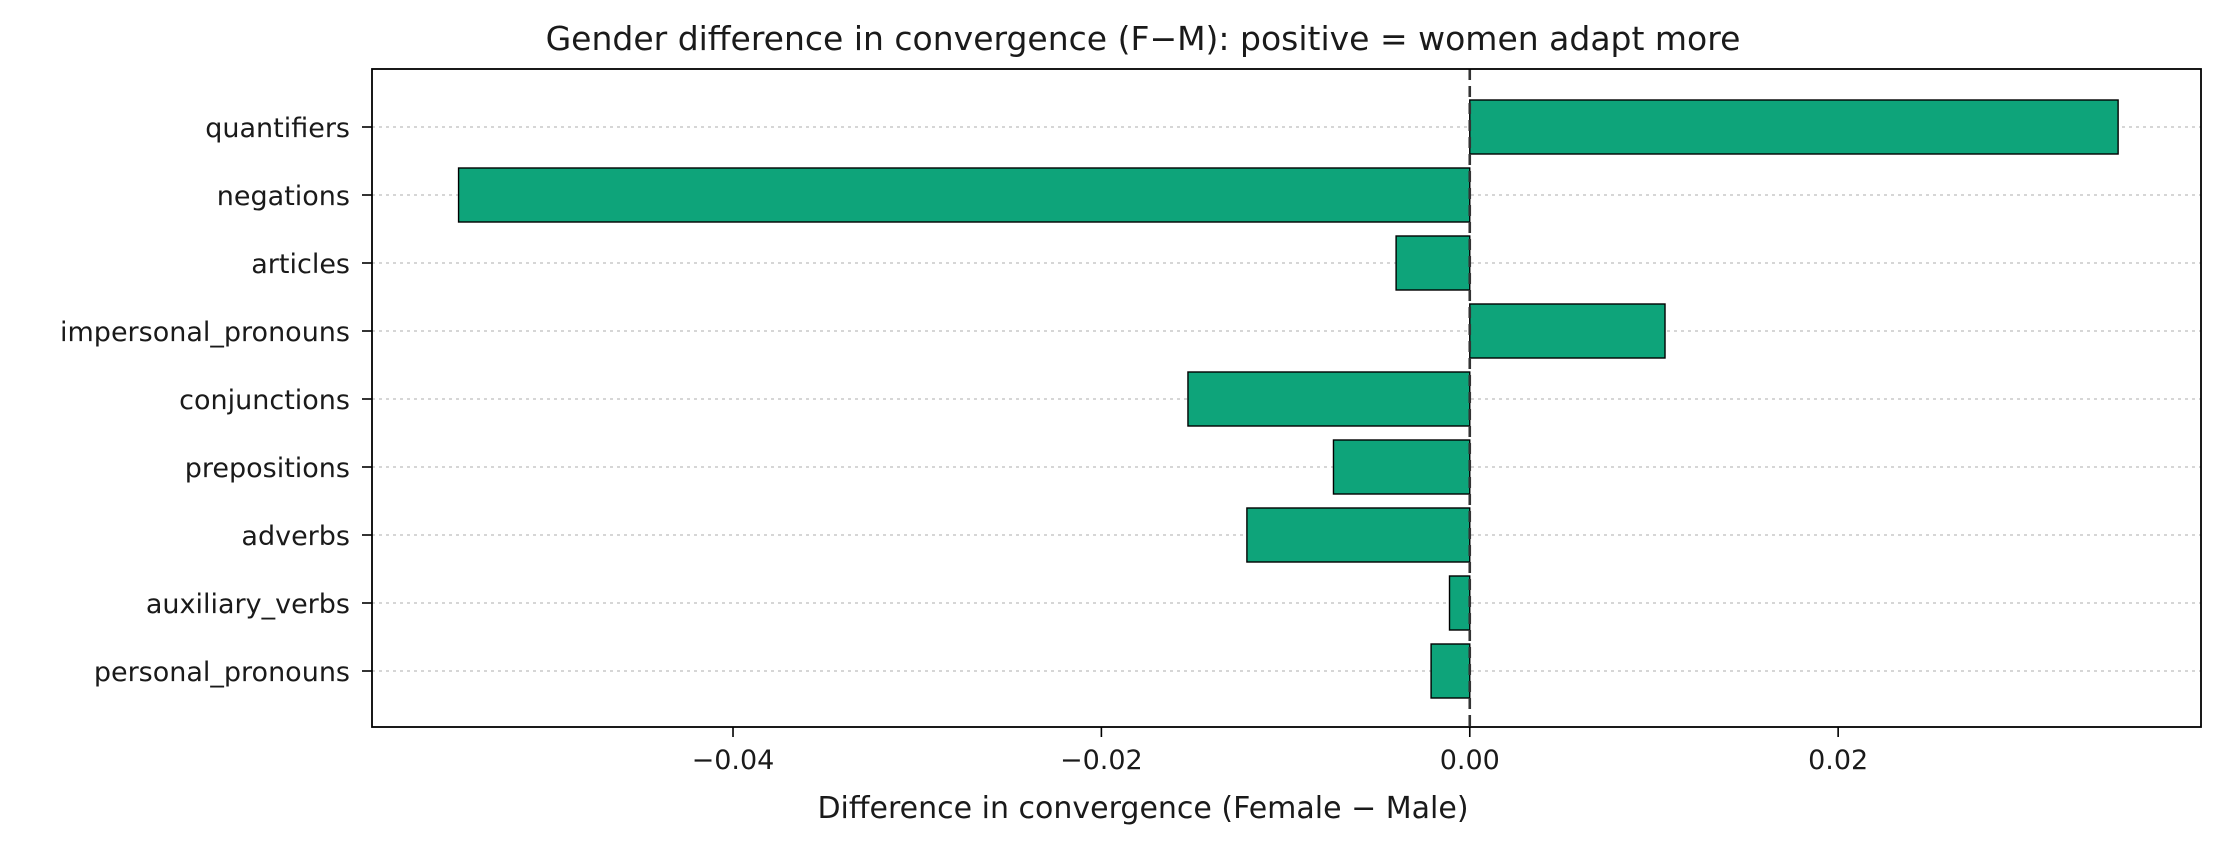 This screenshot has height=845, width=2221. I want to click on y-tick-label-quantifiers: quantifiers, so click(277, 128).